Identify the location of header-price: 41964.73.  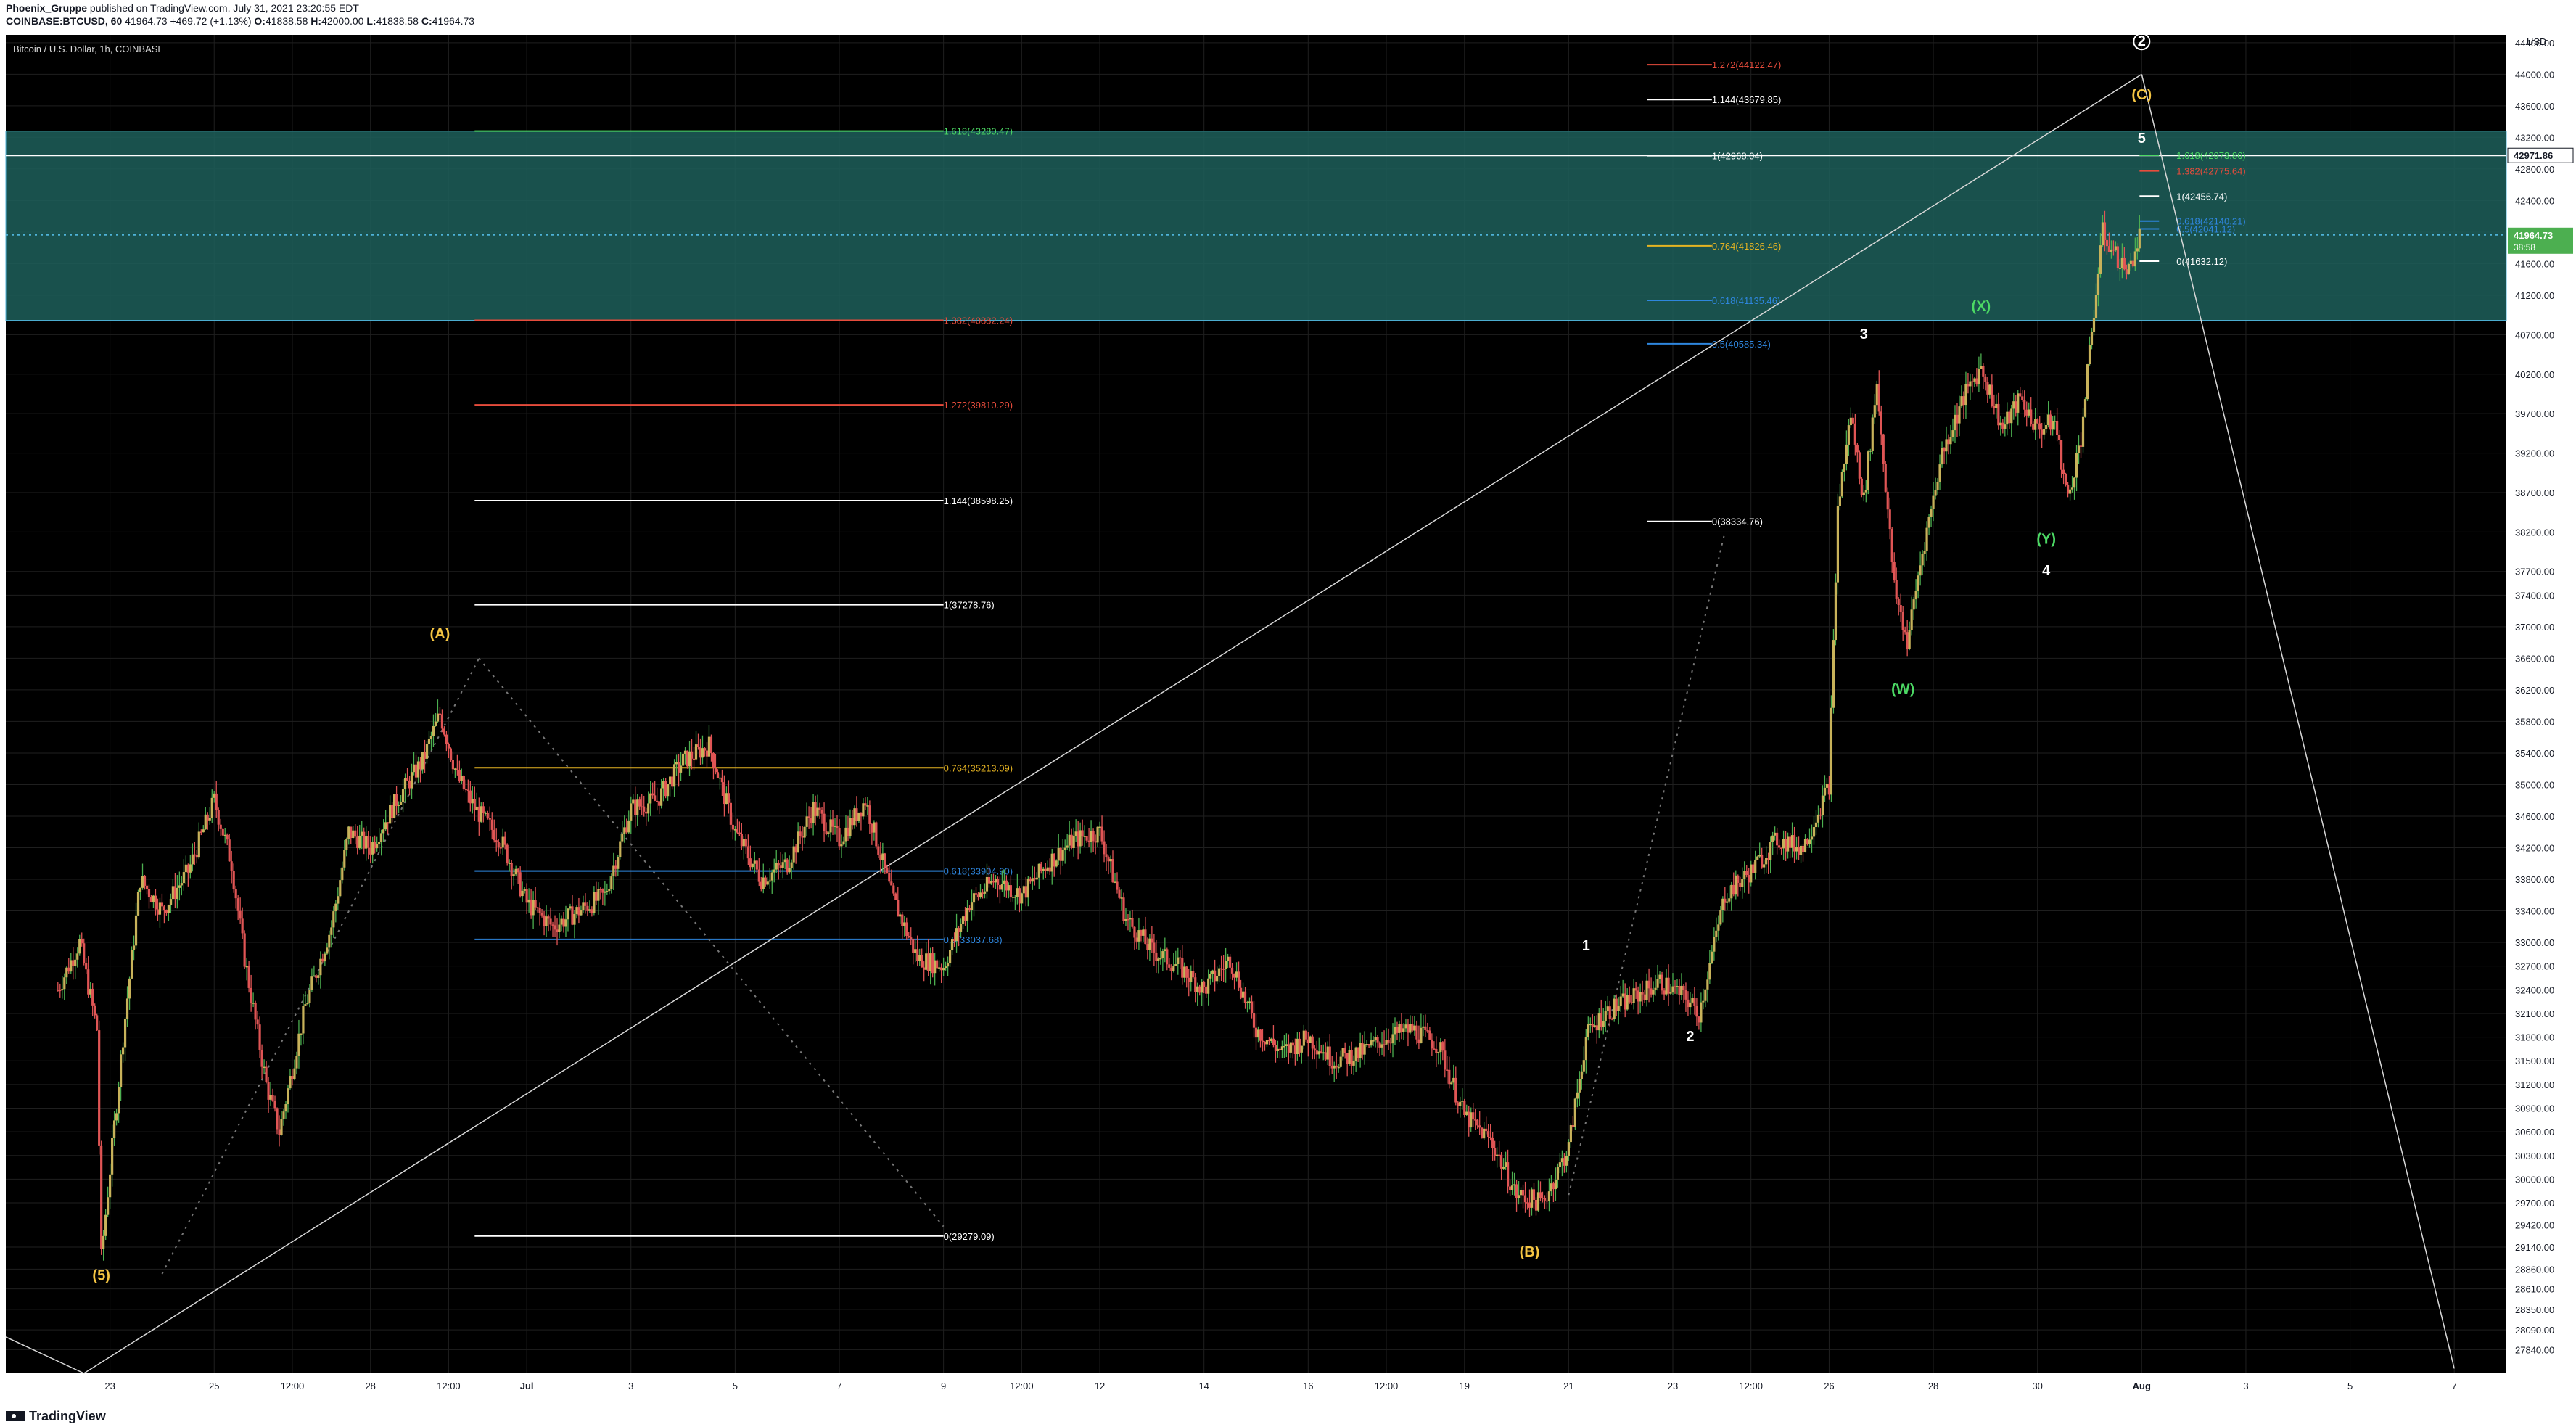
(146, 21).